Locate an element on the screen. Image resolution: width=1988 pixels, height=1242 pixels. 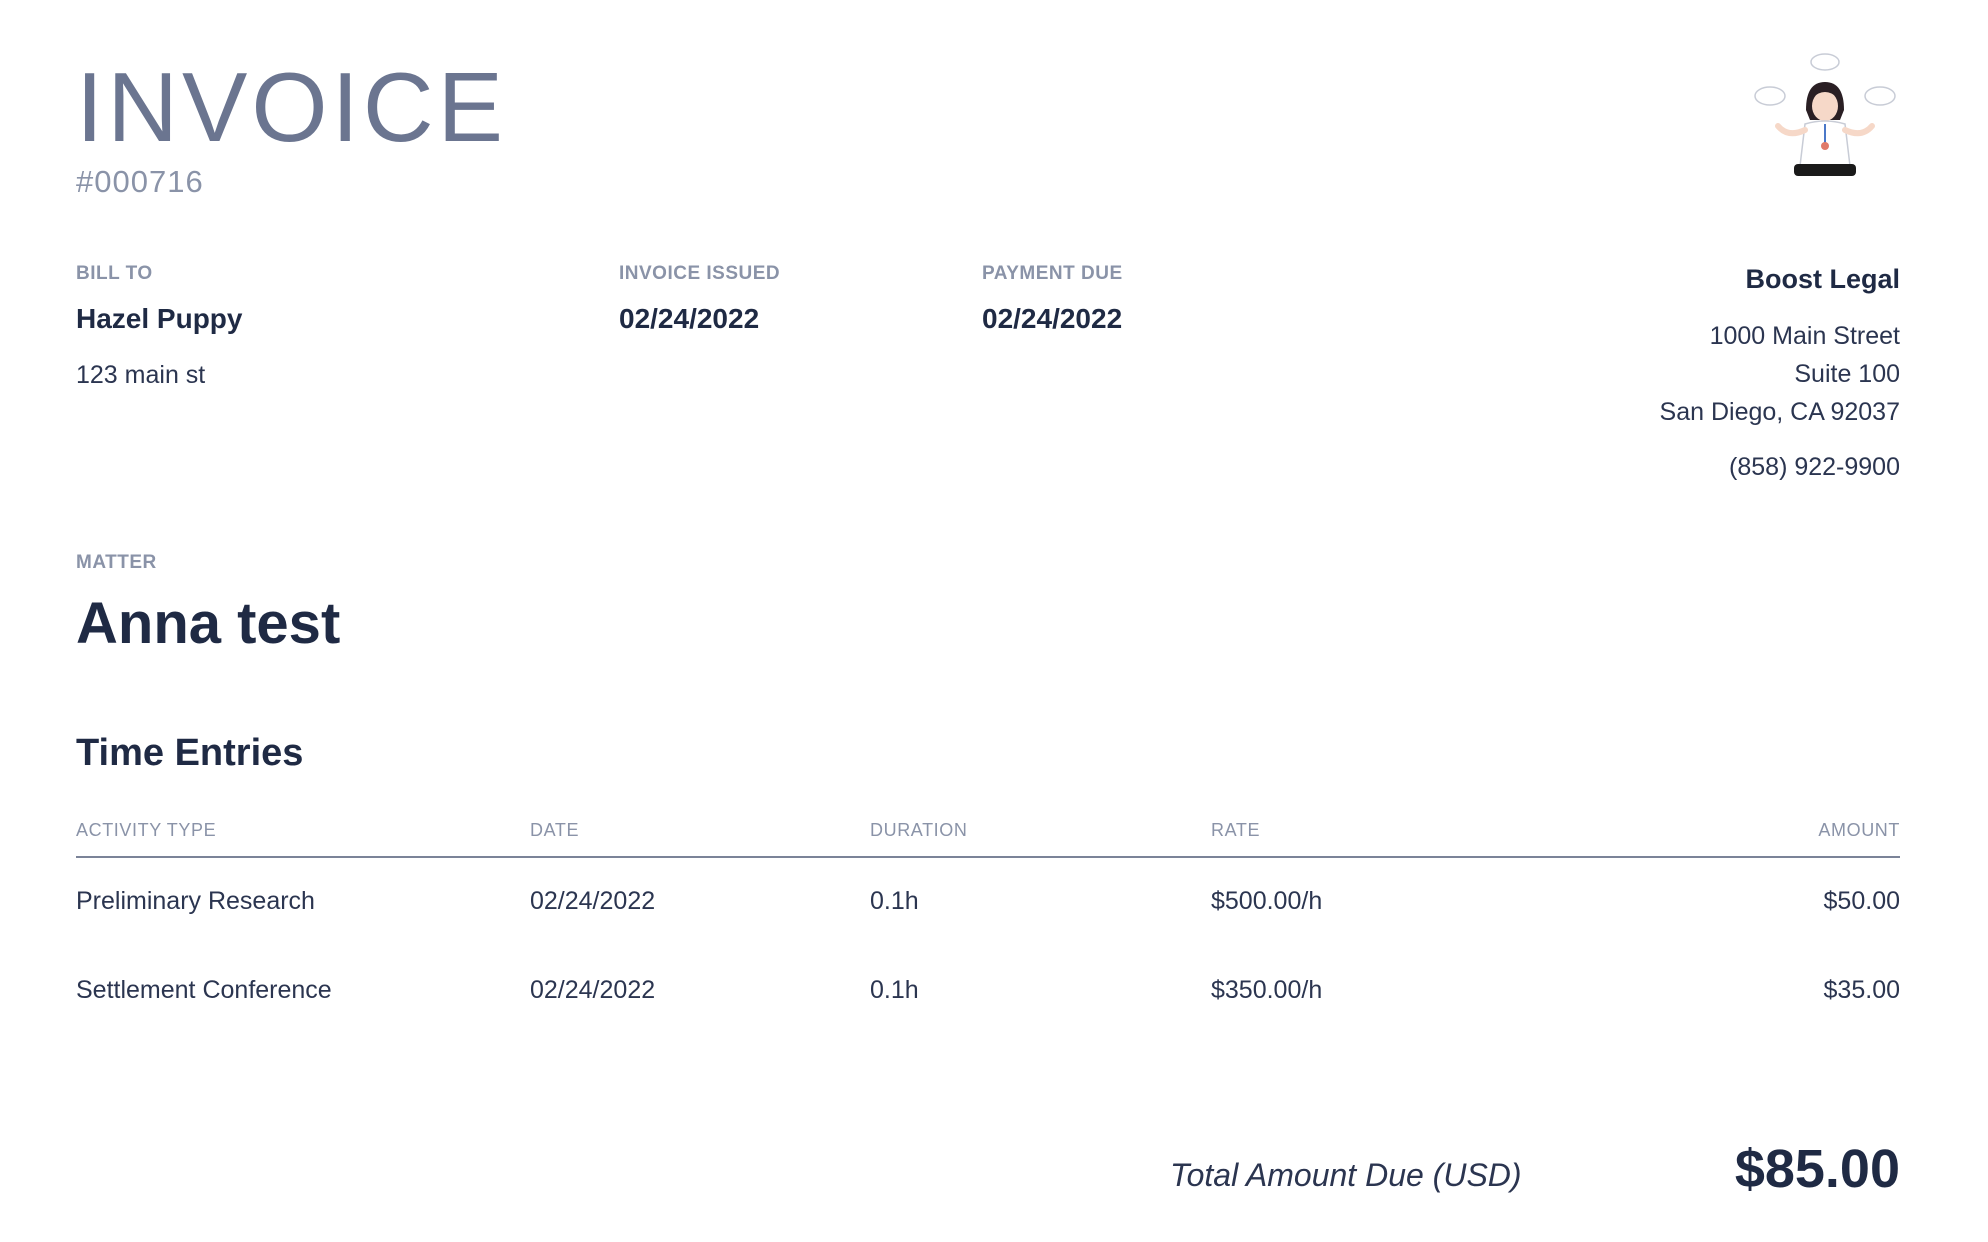
total-amount-label: Total Amount Due (USD) is located at coordinates (1346, 1175).